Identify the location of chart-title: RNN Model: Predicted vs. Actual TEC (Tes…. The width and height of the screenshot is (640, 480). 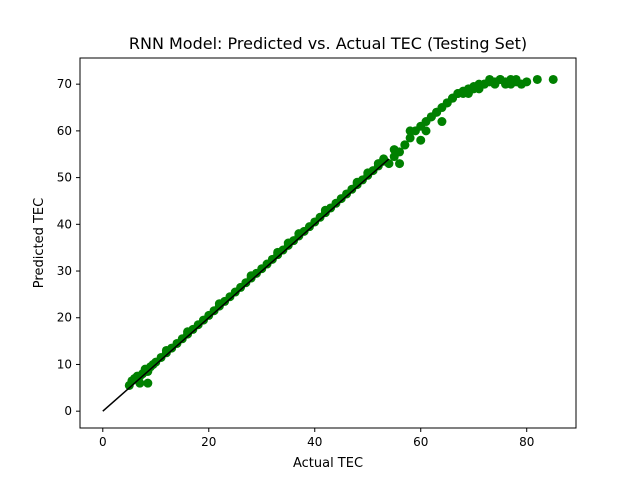
(328, 43).